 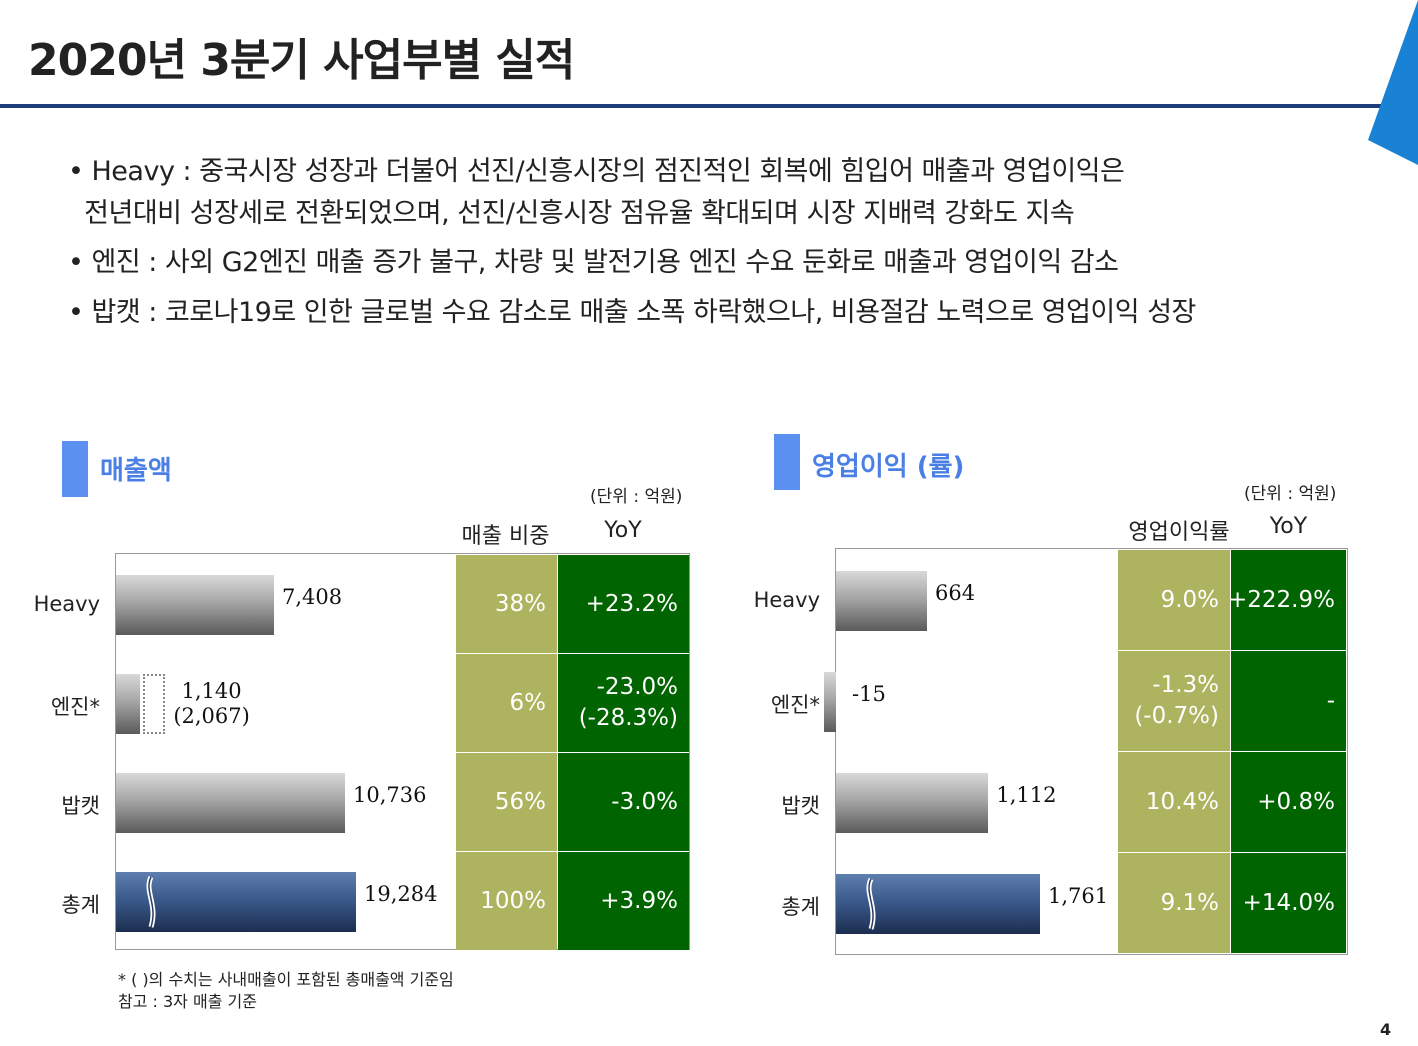 What do you see at coordinates (1290, 494) in the screenshot?
I see `op-profit-unit: (단위 : 억원)` at bounding box center [1290, 494].